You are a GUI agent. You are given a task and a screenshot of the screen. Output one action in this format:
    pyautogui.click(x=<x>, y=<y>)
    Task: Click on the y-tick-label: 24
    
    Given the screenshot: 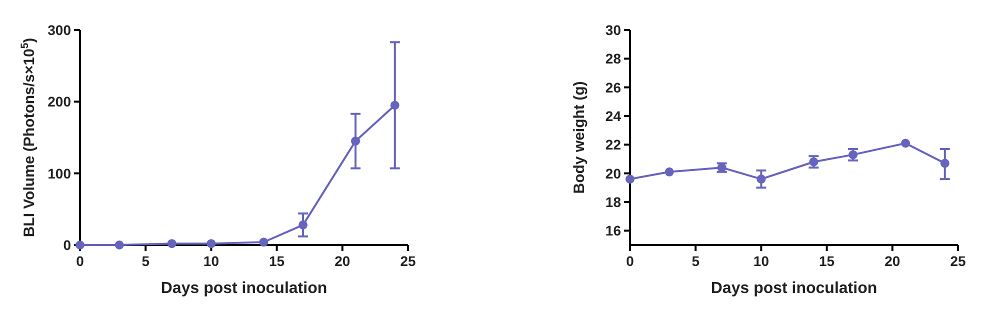 What is the action you would take?
    pyautogui.click(x=613, y=116)
    